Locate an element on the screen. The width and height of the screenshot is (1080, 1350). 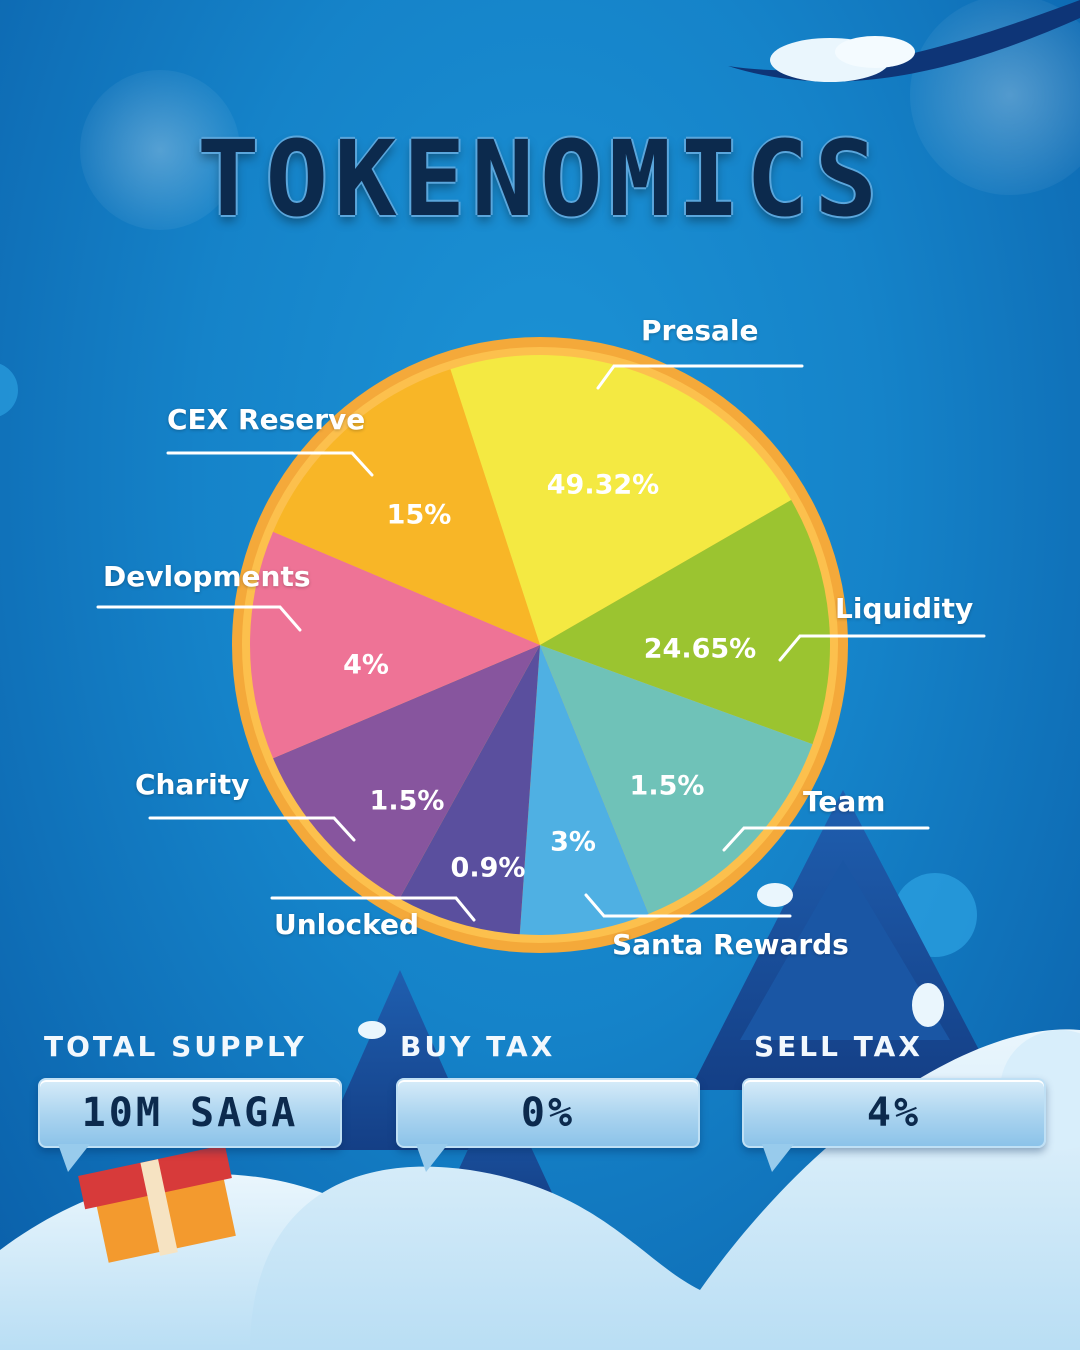
slice-label-liquidity: Liquidity is located at coordinates (904, 608).